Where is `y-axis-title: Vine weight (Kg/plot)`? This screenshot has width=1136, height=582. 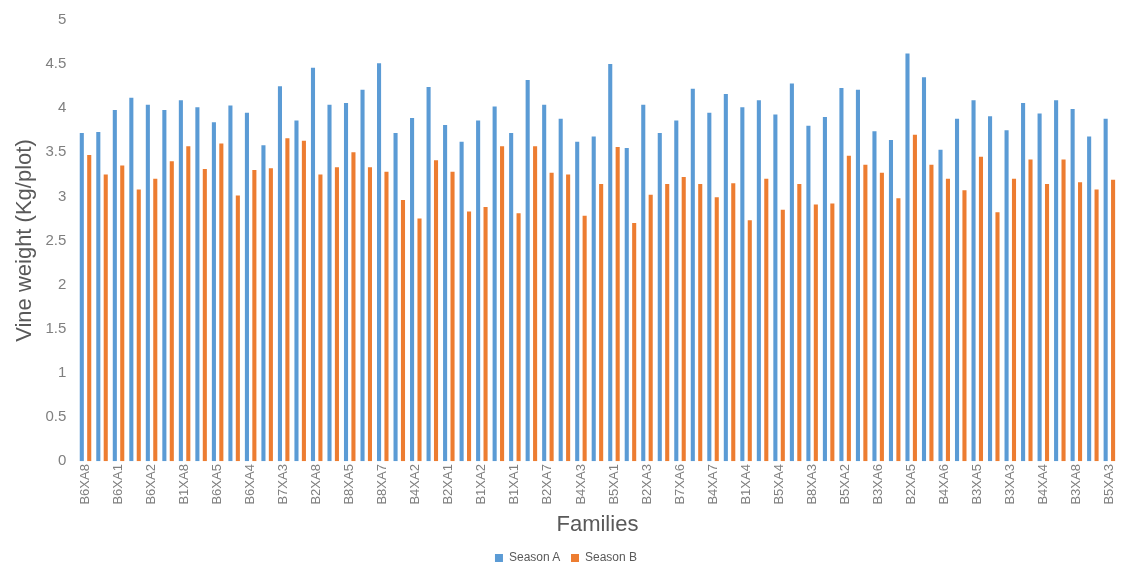 y-axis-title: Vine weight (Kg/plot) is located at coordinates (24, 240).